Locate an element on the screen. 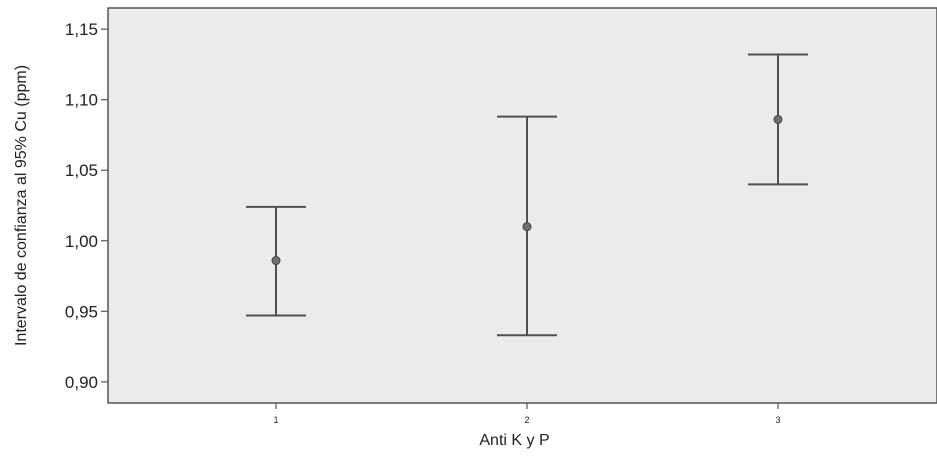 Image resolution: width=937 pixels, height=459 pixels. y-axis: 0,90 0,95 1,00 1,05 1,10 1,15 is located at coordinates (86, 206).